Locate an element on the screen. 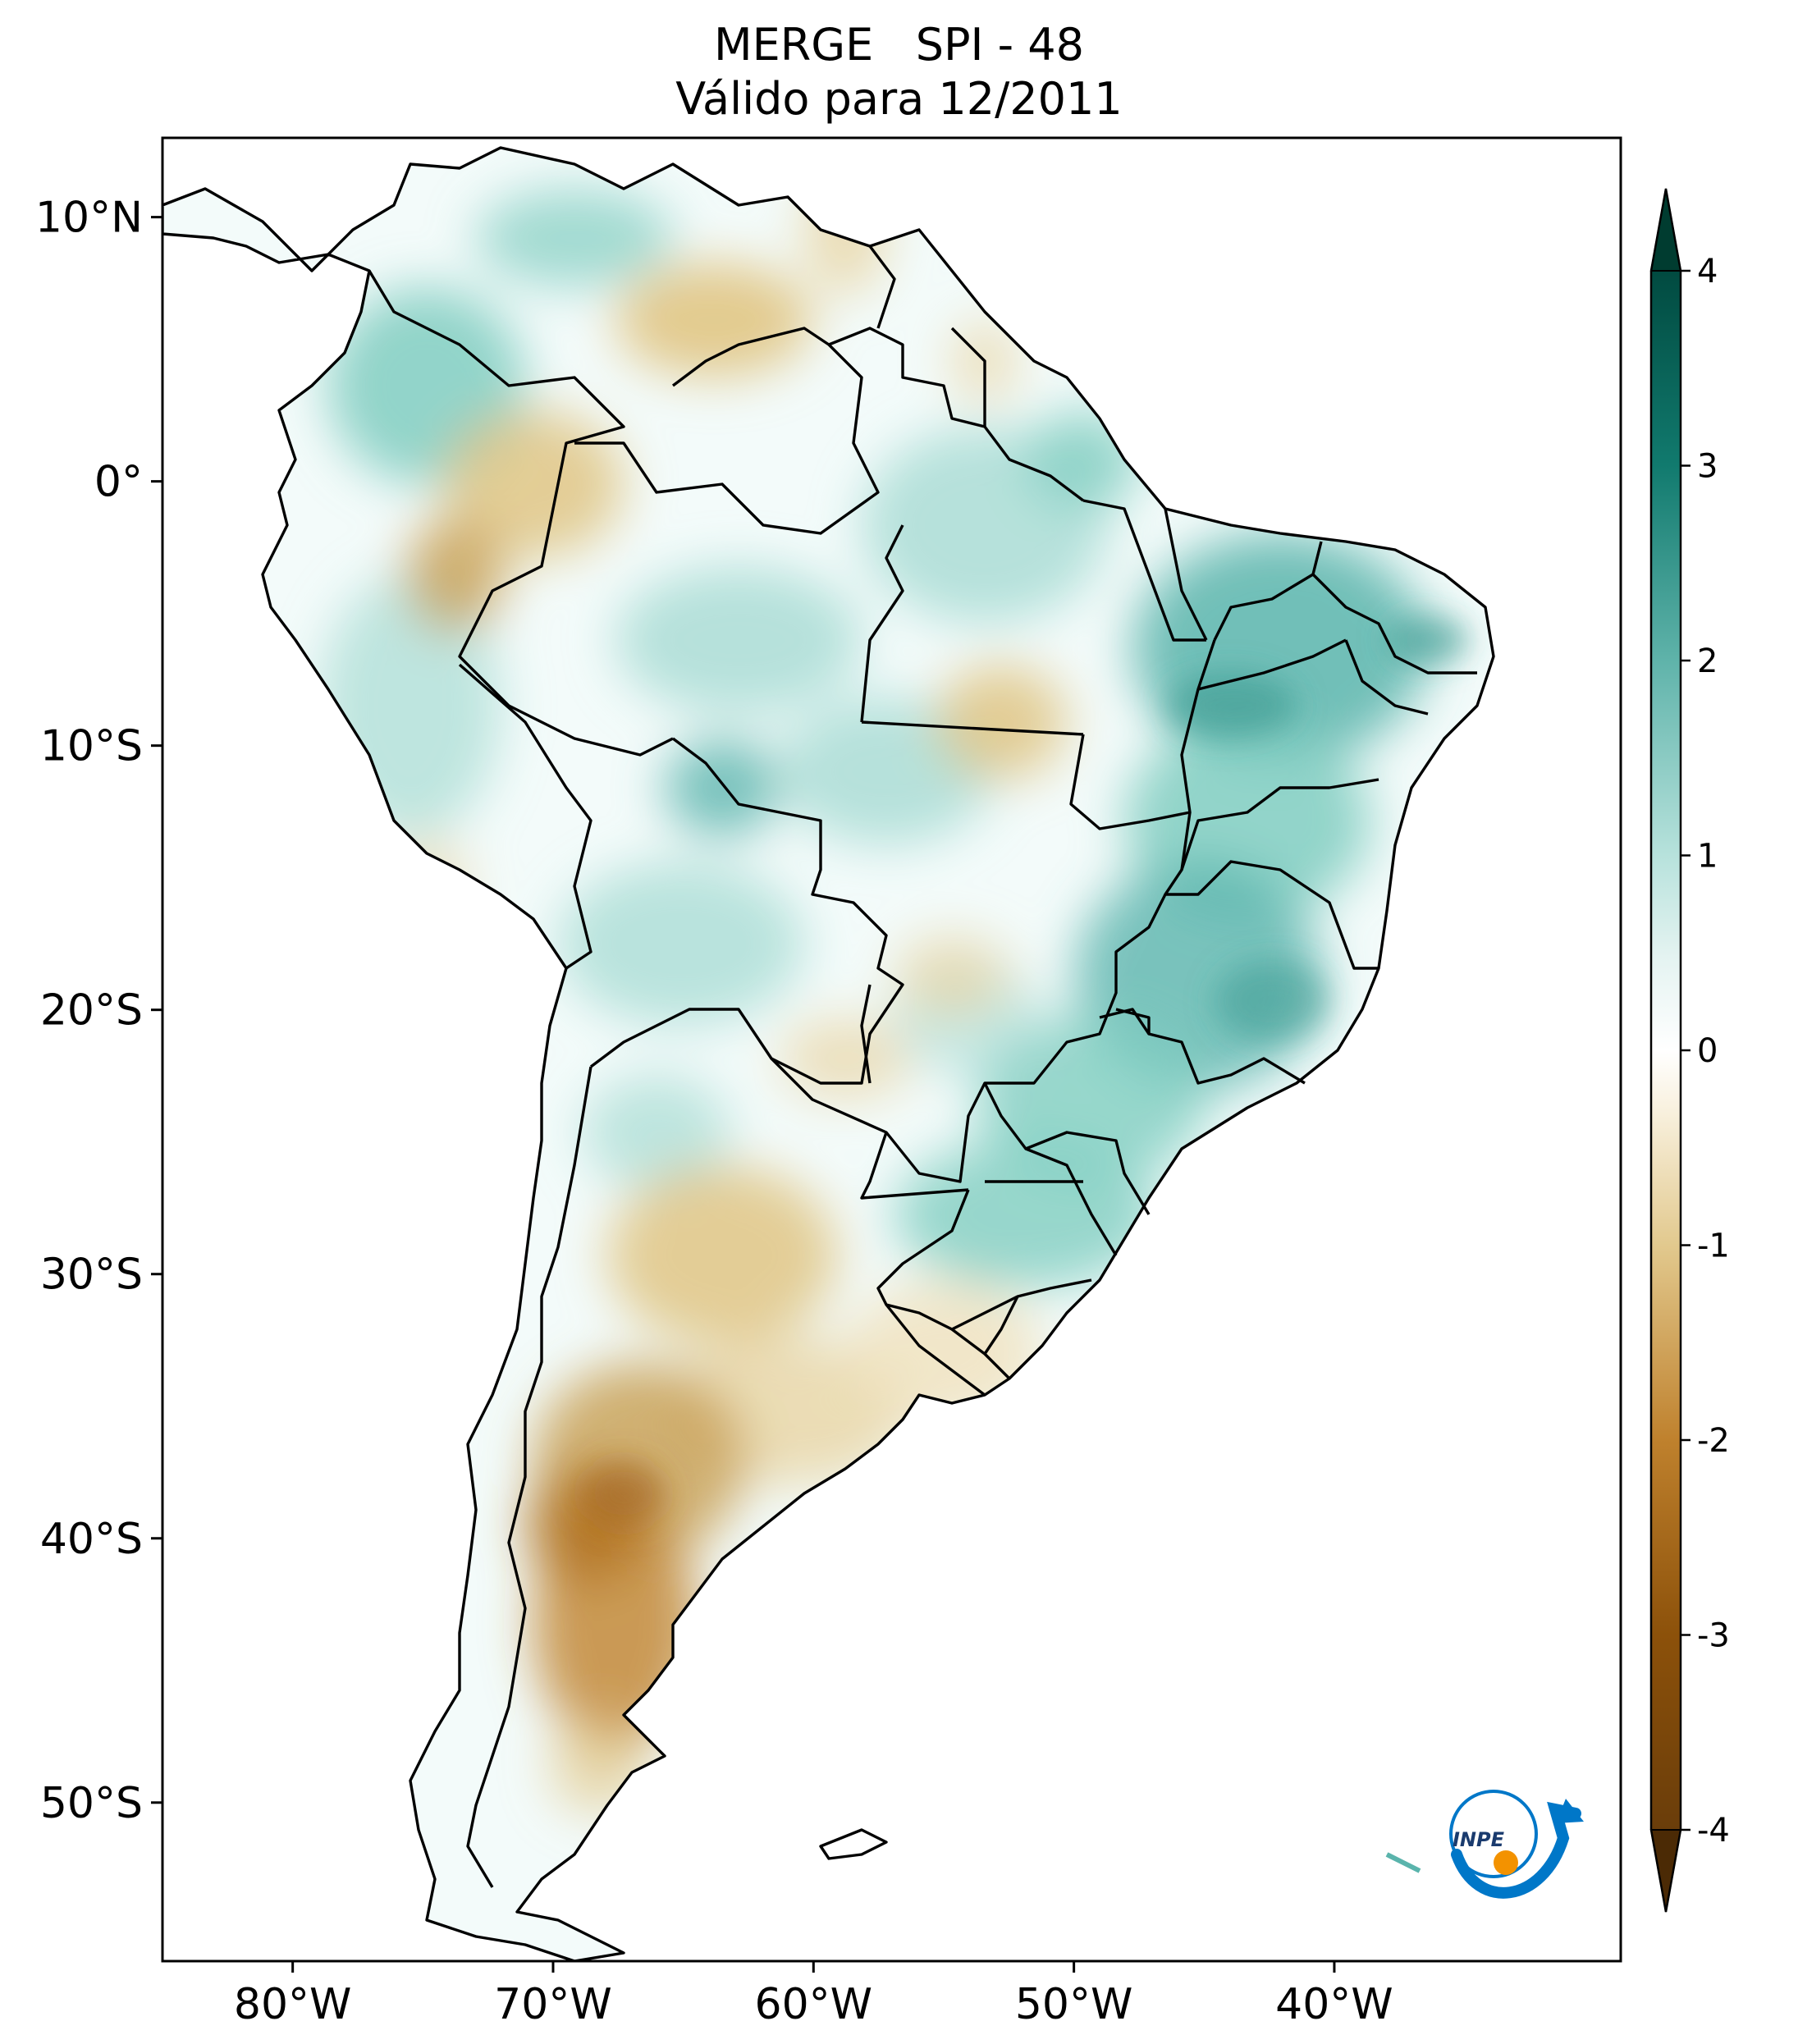 The height and width of the screenshot is (2044, 1798). colorbar-tick-label: -1 is located at coordinates (1713, 1246).